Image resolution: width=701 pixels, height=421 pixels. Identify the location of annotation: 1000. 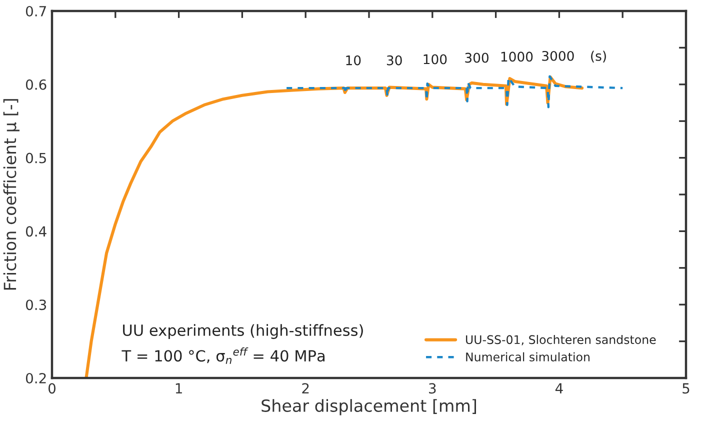
(517, 57).